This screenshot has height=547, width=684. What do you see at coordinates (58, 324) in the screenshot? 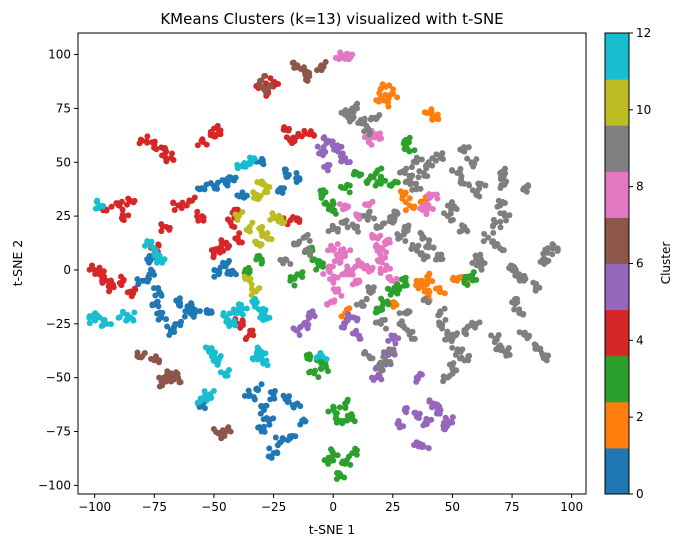
I see `y-tick-label: −25` at bounding box center [58, 324].